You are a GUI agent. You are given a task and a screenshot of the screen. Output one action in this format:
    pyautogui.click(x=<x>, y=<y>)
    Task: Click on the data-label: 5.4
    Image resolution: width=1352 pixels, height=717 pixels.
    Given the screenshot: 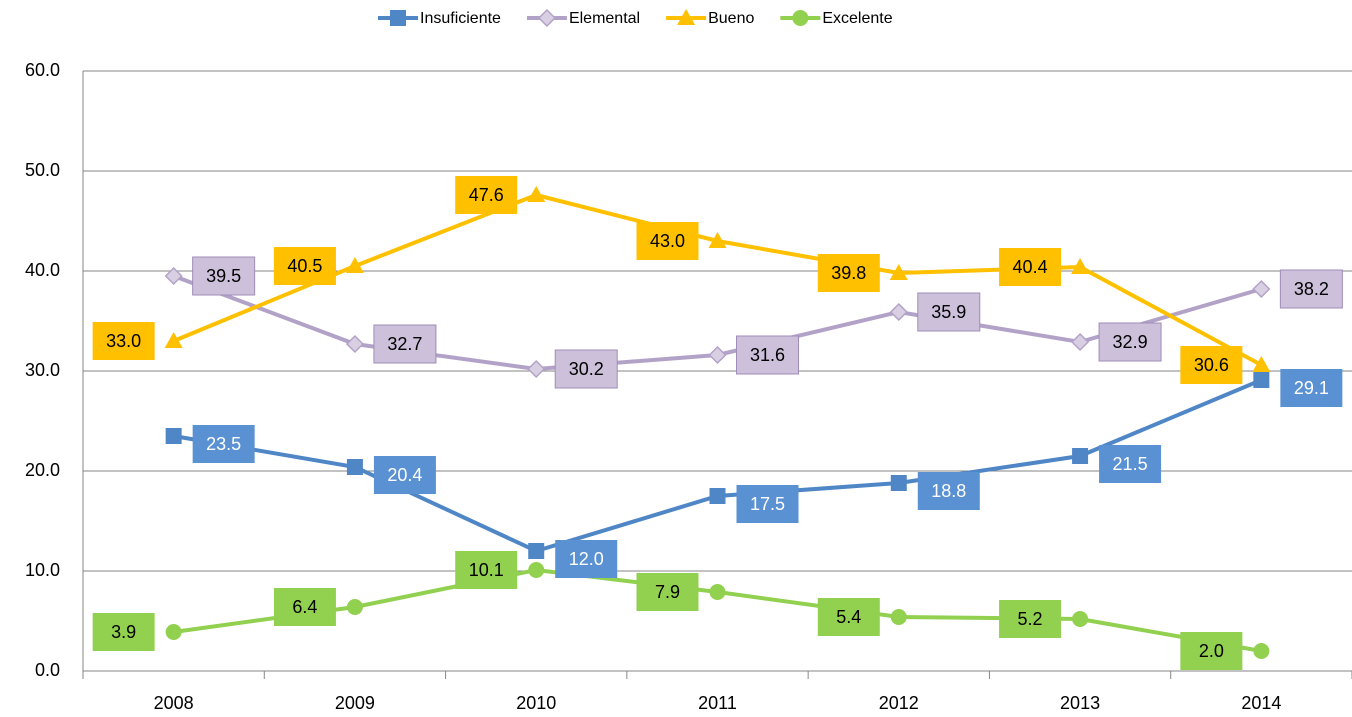 What is the action you would take?
    pyautogui.click(x=848, y=617)
    